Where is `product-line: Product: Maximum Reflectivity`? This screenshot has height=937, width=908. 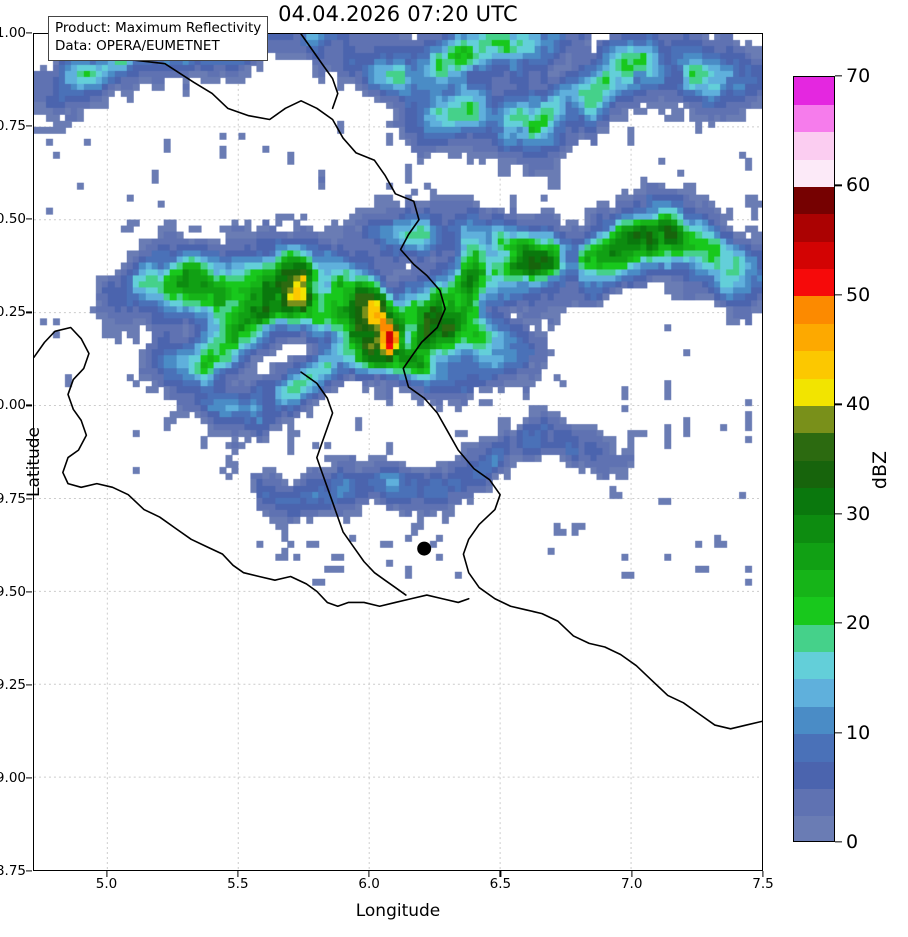
product-line: Product: Maximum Reflectivity is located at coordinates (158, 28).